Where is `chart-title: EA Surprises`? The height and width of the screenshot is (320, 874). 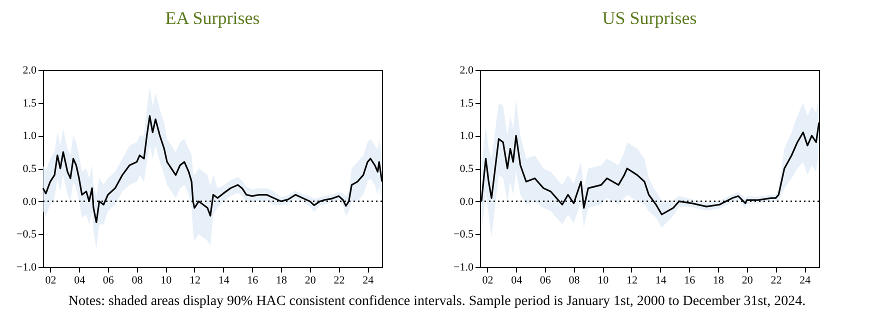
chart-title: EA Surprises is located at coordinates (212, 18).